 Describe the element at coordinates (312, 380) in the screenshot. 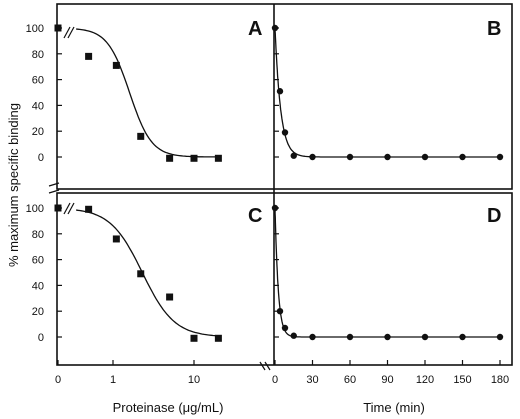

I see `x-tick-label: 30` at that location.